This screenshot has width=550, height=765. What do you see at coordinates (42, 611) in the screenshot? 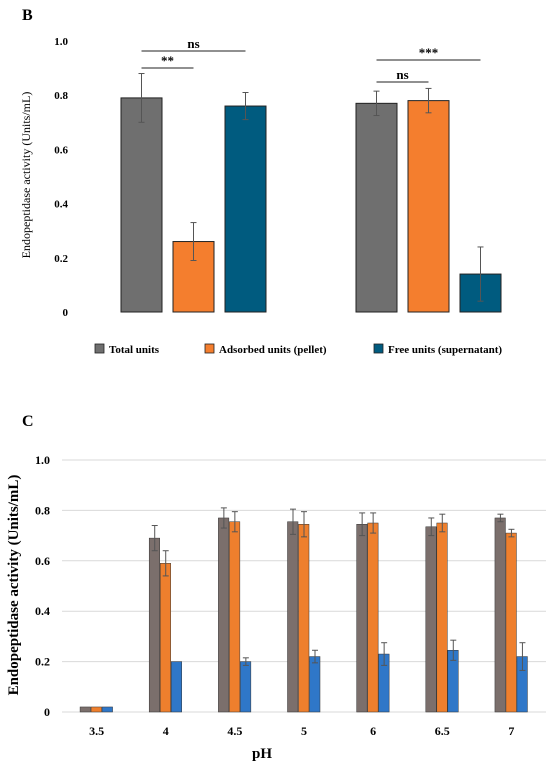
I see `panel-c-y-tick-label: 0.4` at bounding box center [42, 611].